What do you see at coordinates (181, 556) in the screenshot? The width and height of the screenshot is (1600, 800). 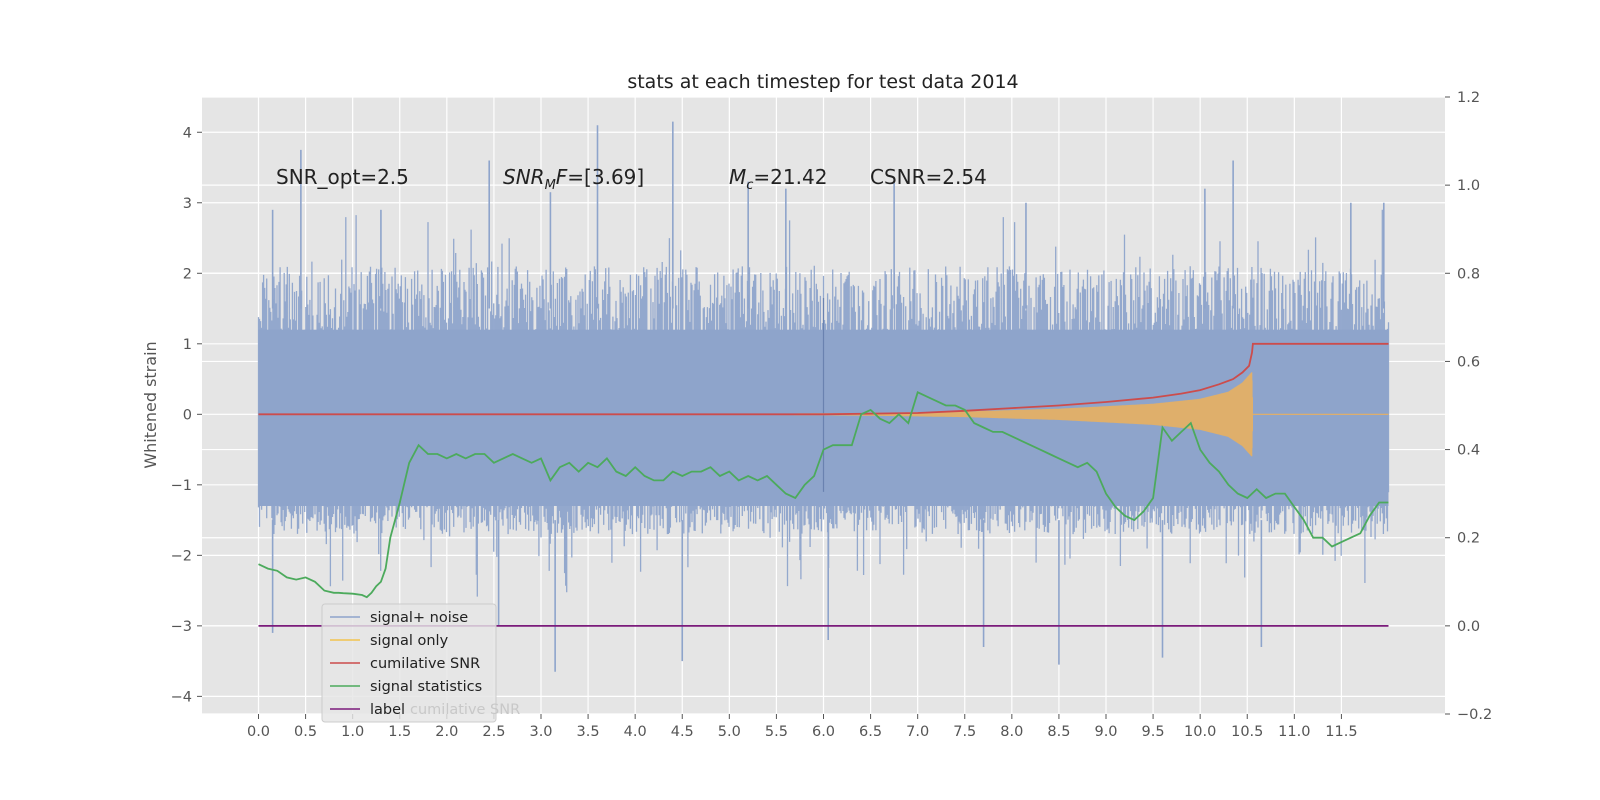 I see `y-left-tick-label: −2` at bounding box center [181, 556].